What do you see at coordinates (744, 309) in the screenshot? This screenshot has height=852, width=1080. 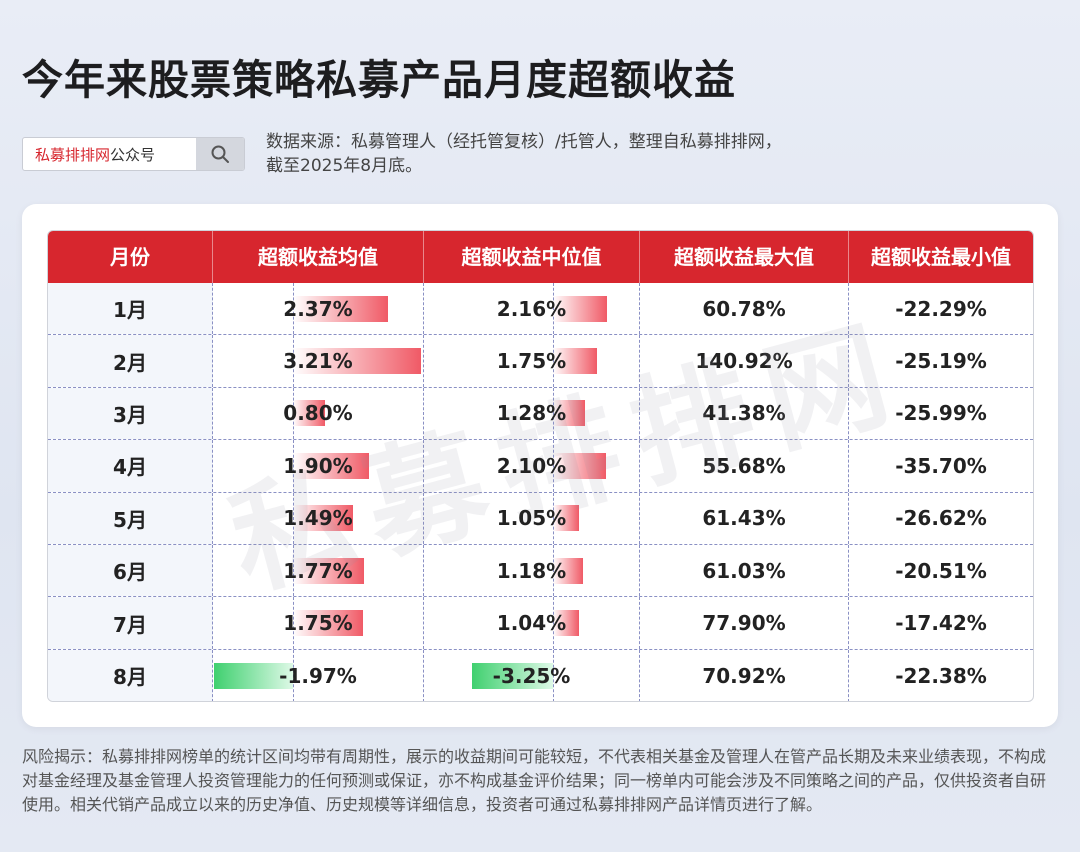 I see `cell-max: 60.78%` at bounding box center [744, 309].